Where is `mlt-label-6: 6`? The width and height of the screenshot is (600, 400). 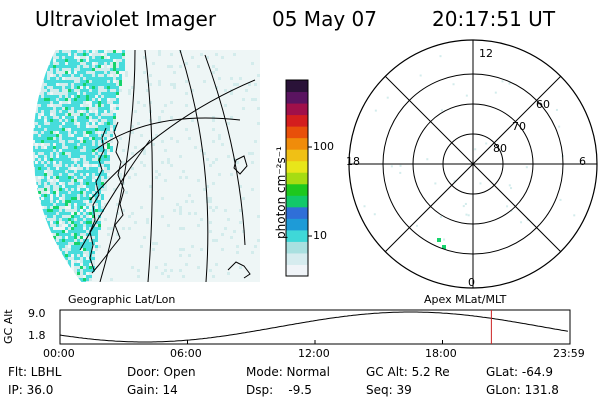
mlt-label-6: 6 is located at coordinates (582, 161).